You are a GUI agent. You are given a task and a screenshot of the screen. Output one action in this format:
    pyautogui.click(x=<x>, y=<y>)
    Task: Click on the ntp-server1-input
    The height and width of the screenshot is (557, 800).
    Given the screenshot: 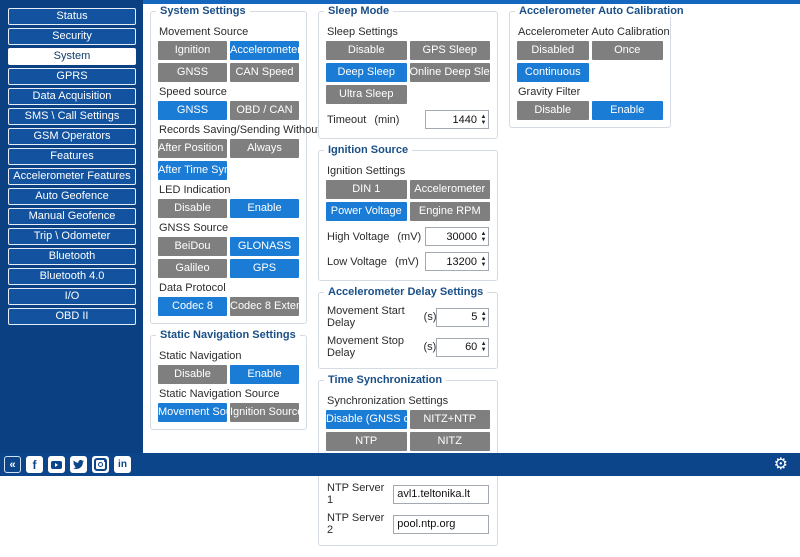 What is the action you would take?
    pyautogui.click(x=441, y=494)
    